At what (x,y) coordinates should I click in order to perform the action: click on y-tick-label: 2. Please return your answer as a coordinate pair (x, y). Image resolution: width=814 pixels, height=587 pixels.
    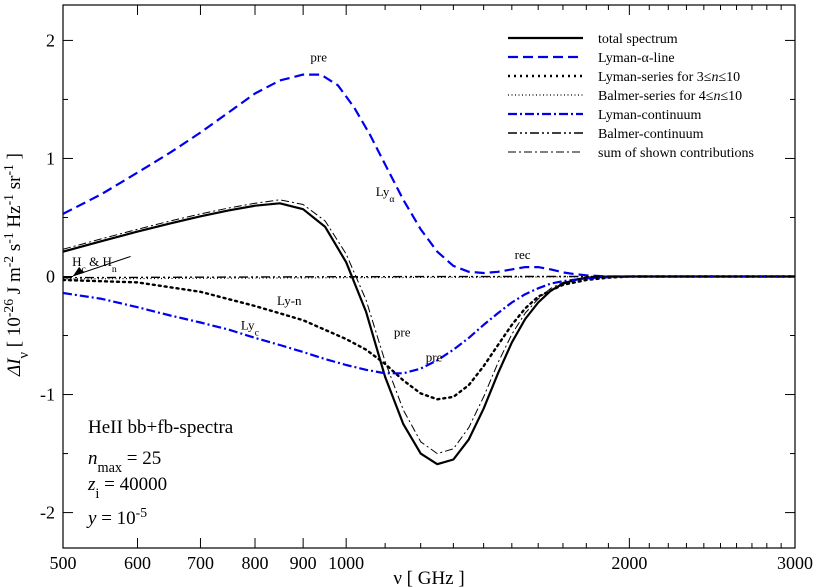
    Looking at the image, I should click on (50, 40).